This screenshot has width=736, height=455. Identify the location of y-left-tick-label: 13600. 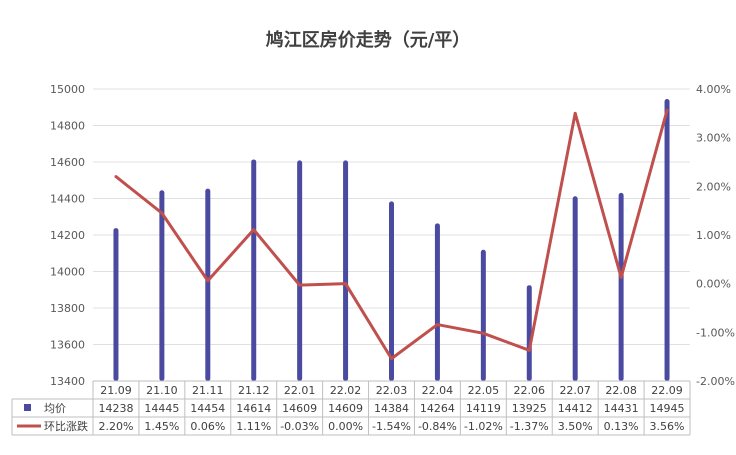
(67, 345).